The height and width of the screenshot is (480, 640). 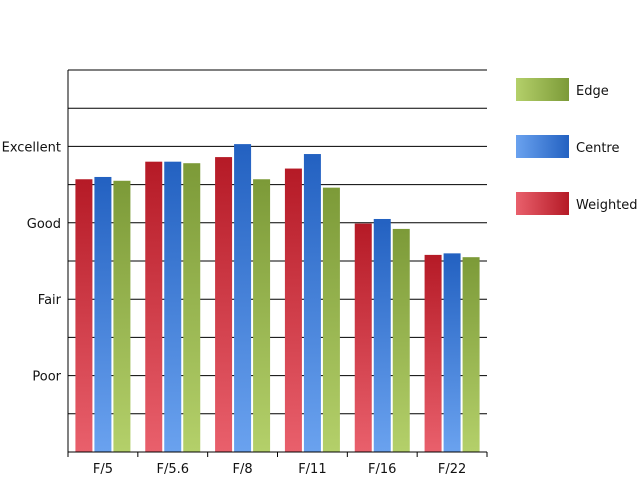 I want to click on x-tick-label: F/11, so click(x=312, y=469).